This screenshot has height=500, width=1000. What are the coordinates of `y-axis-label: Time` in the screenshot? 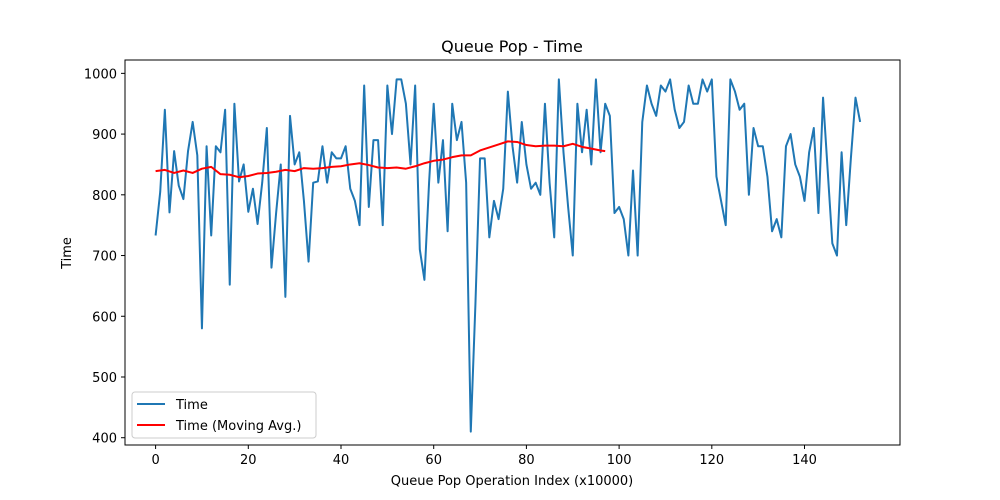 It's located at (67, 253).